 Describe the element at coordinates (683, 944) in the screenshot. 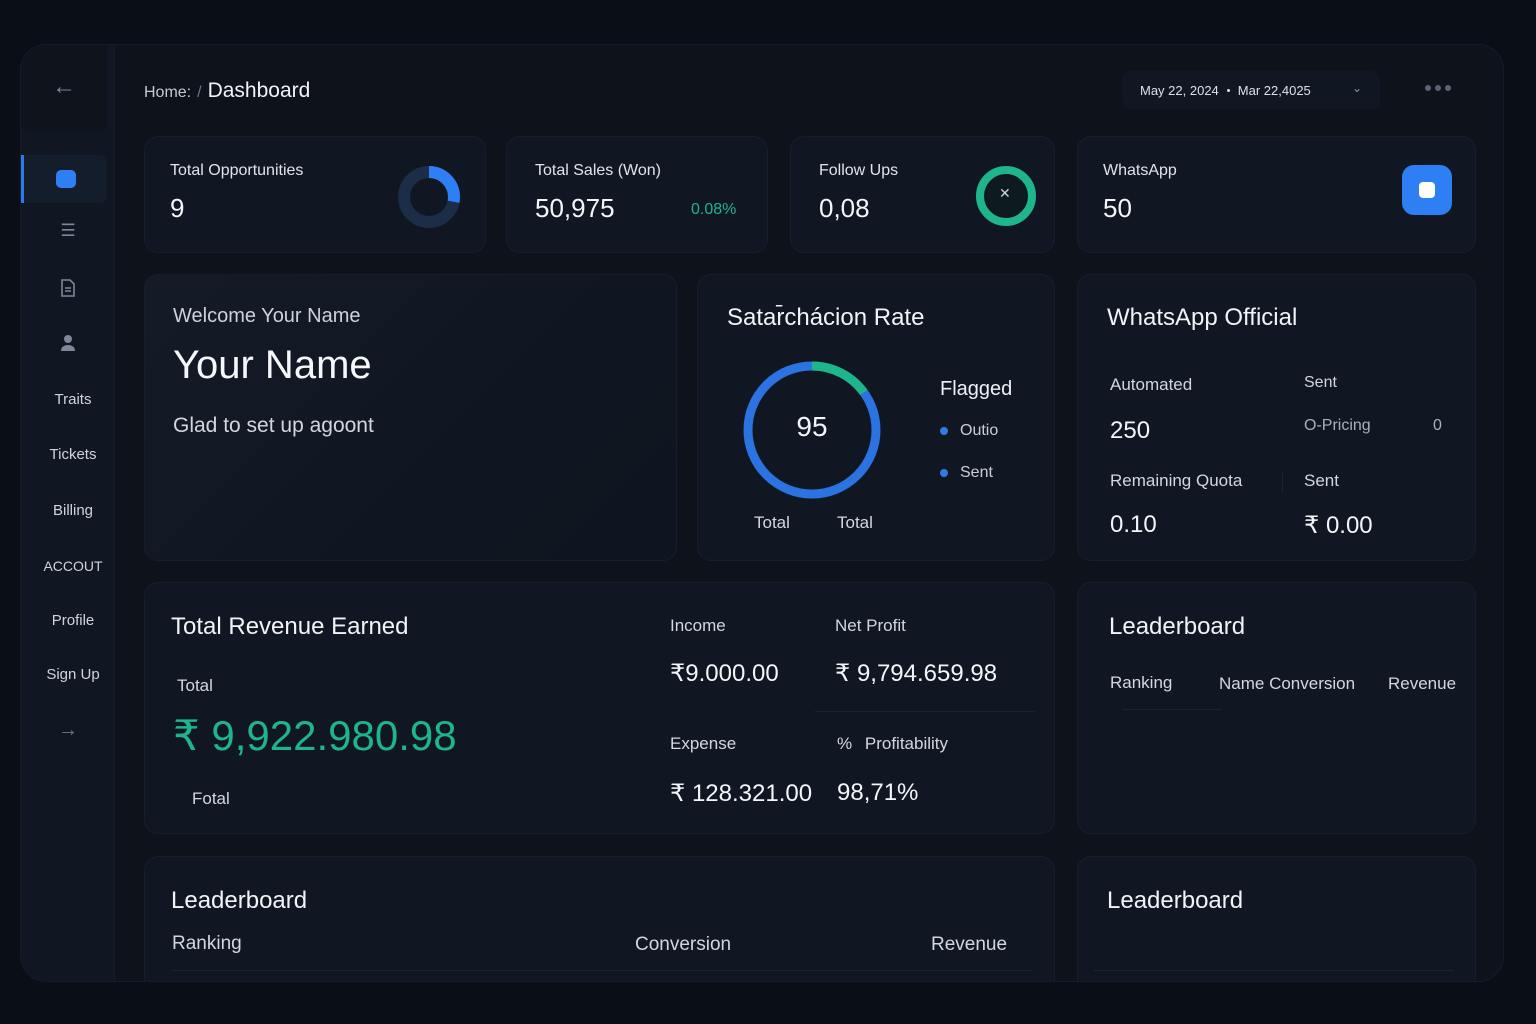

I see `column-header-conversion: Conversion` at that location.